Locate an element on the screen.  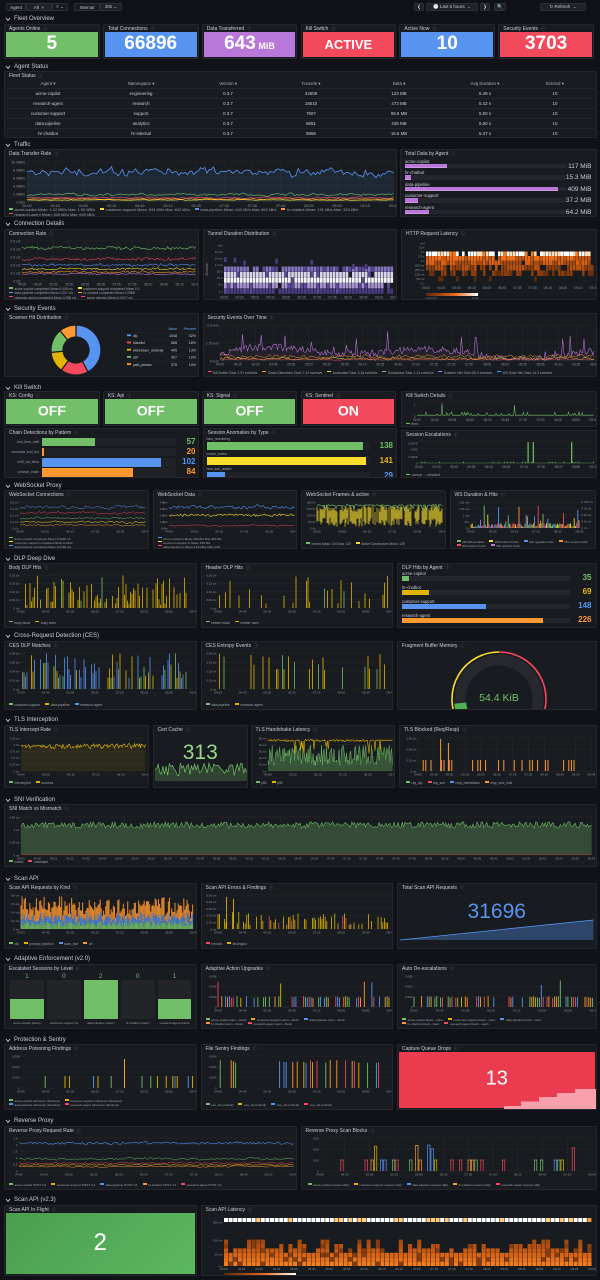
svg-text: 668 is located at coordinates (174, 343).